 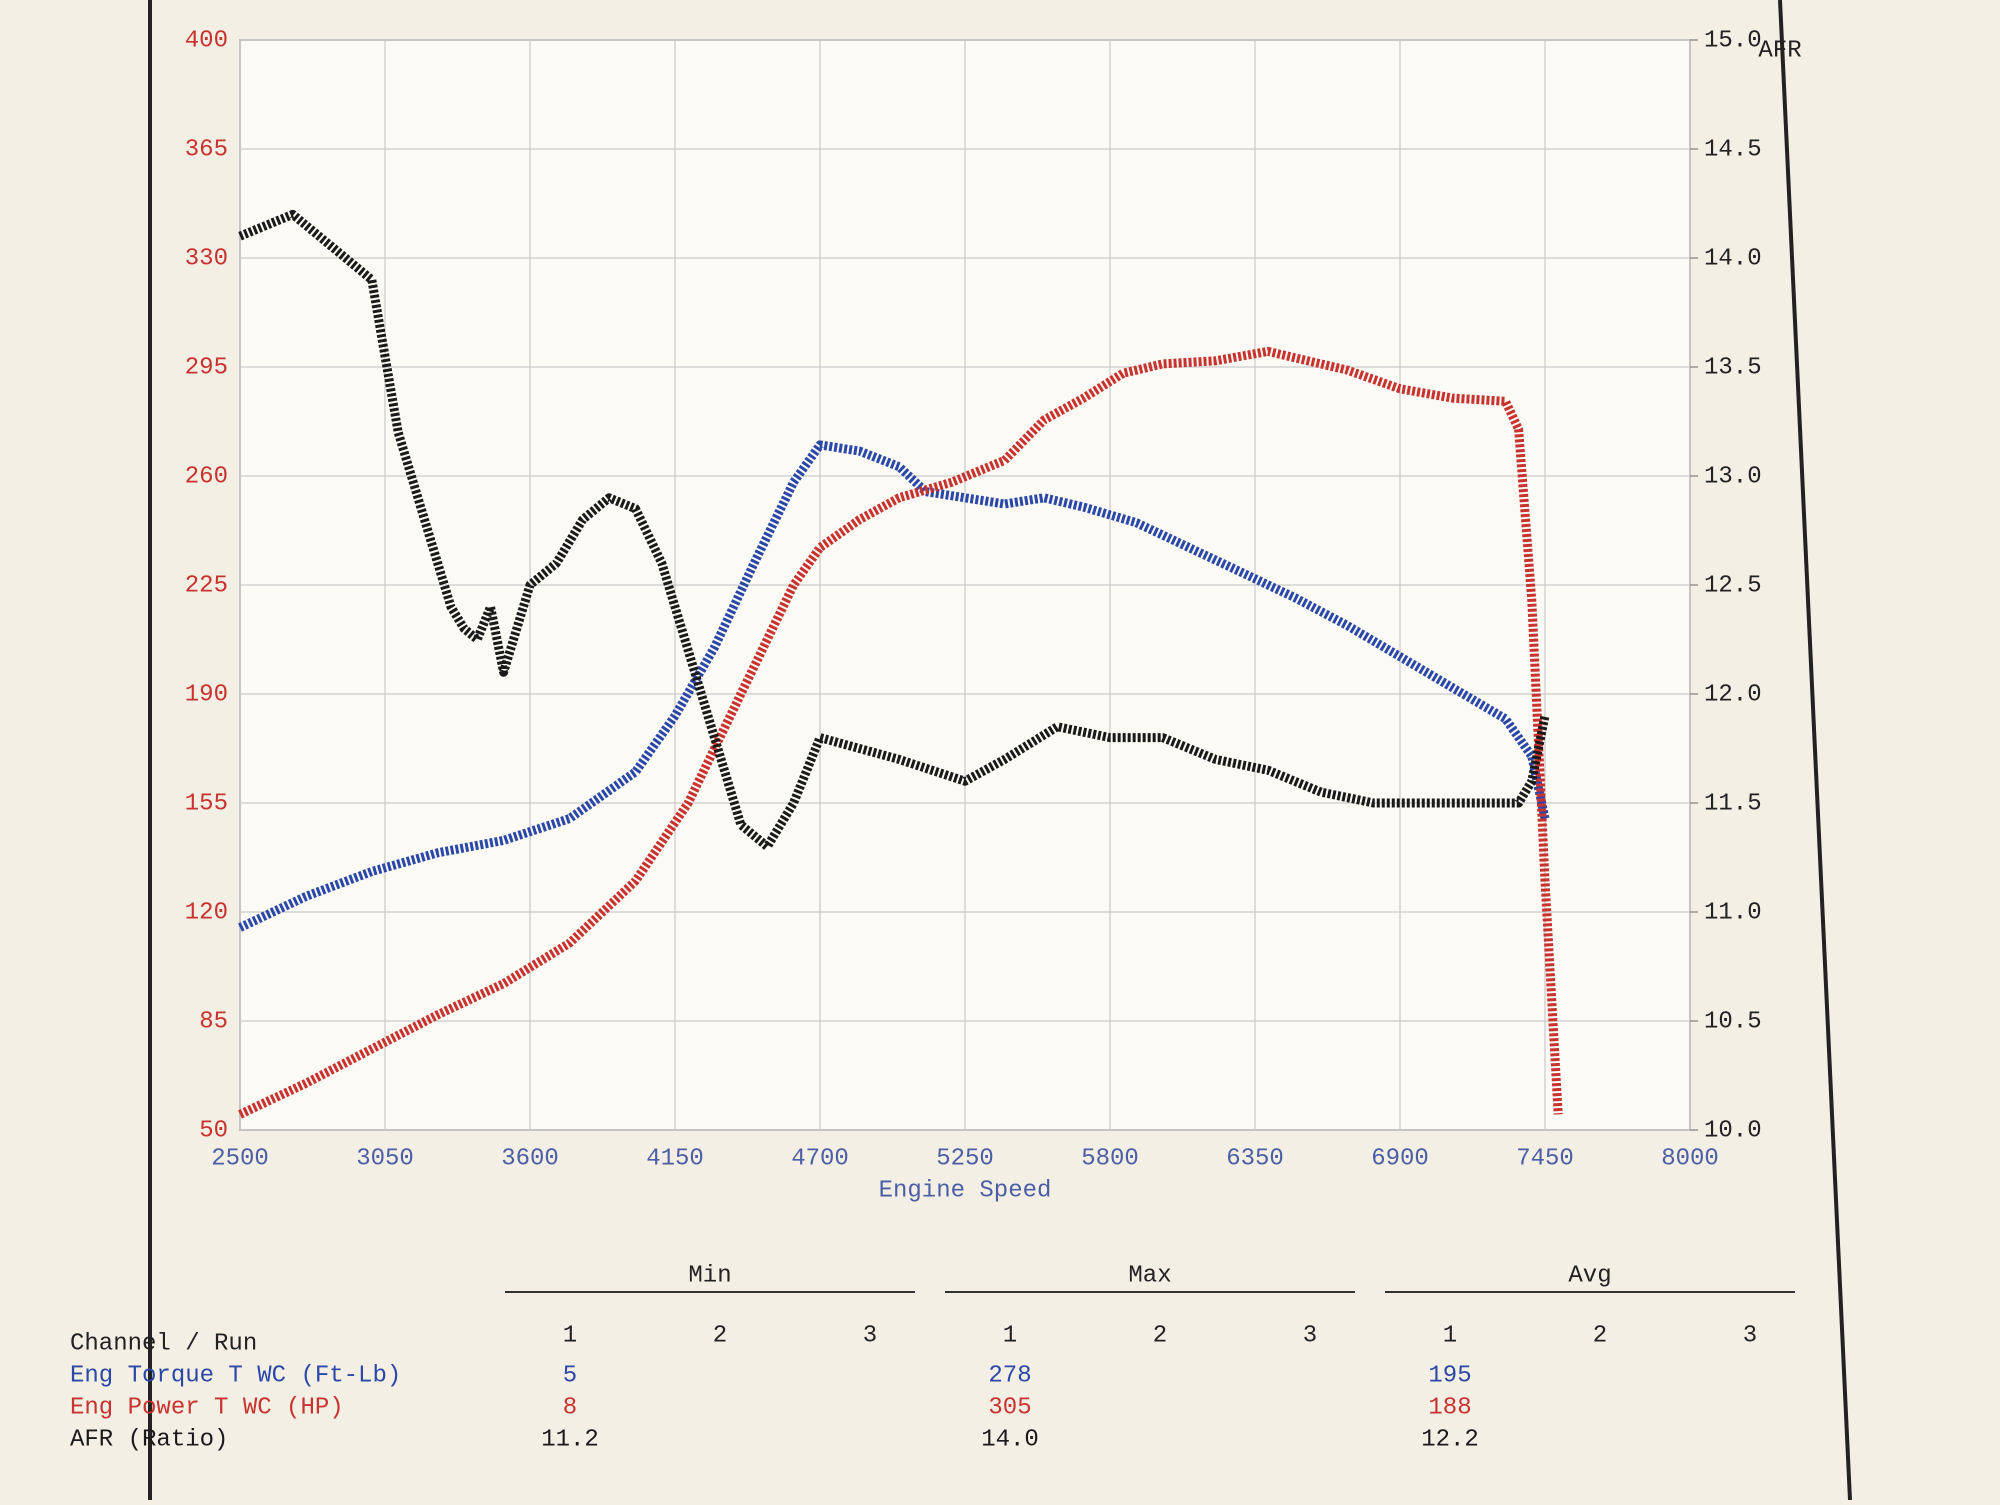 What do you see at coordinates (675, 1158) in the screenshot?
I see `x-tick-label: 4150` at bounding box center [675, 1158].